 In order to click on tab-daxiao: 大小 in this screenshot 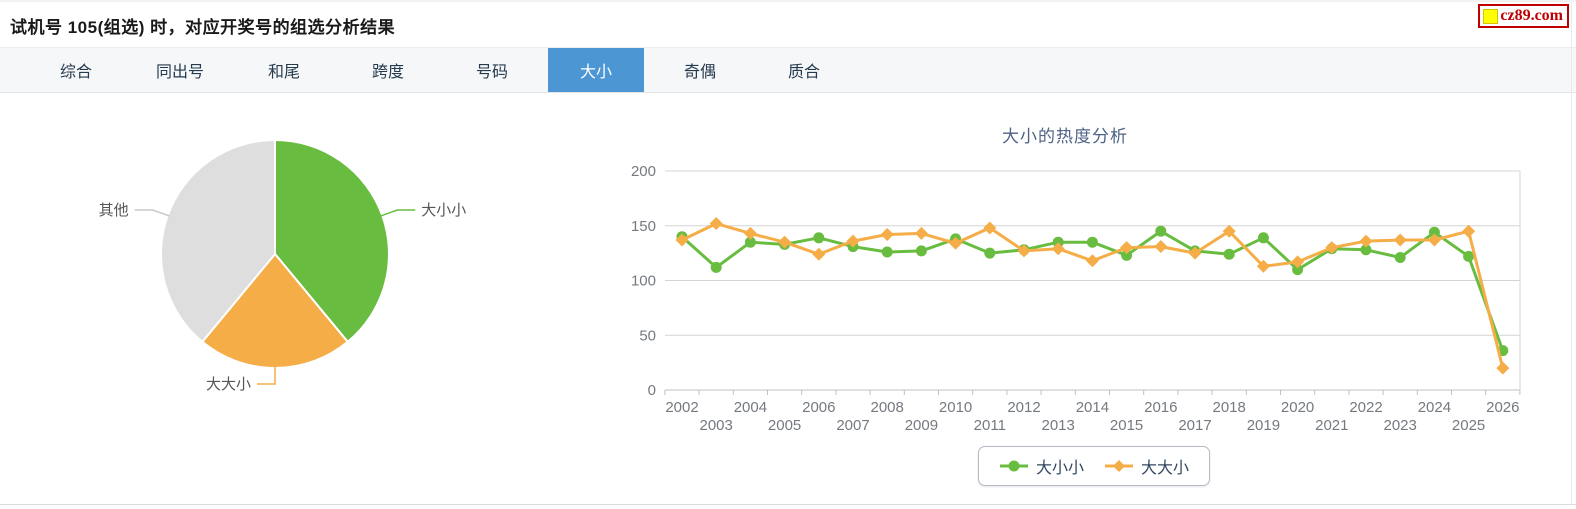, I will do `click(596, 70)`.